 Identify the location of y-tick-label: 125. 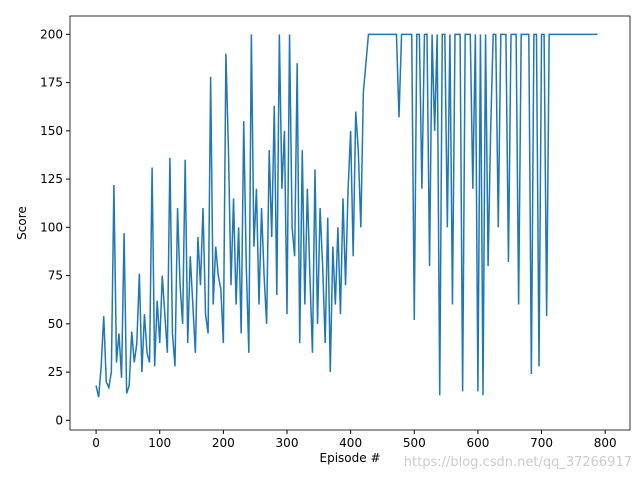
(51, 179).